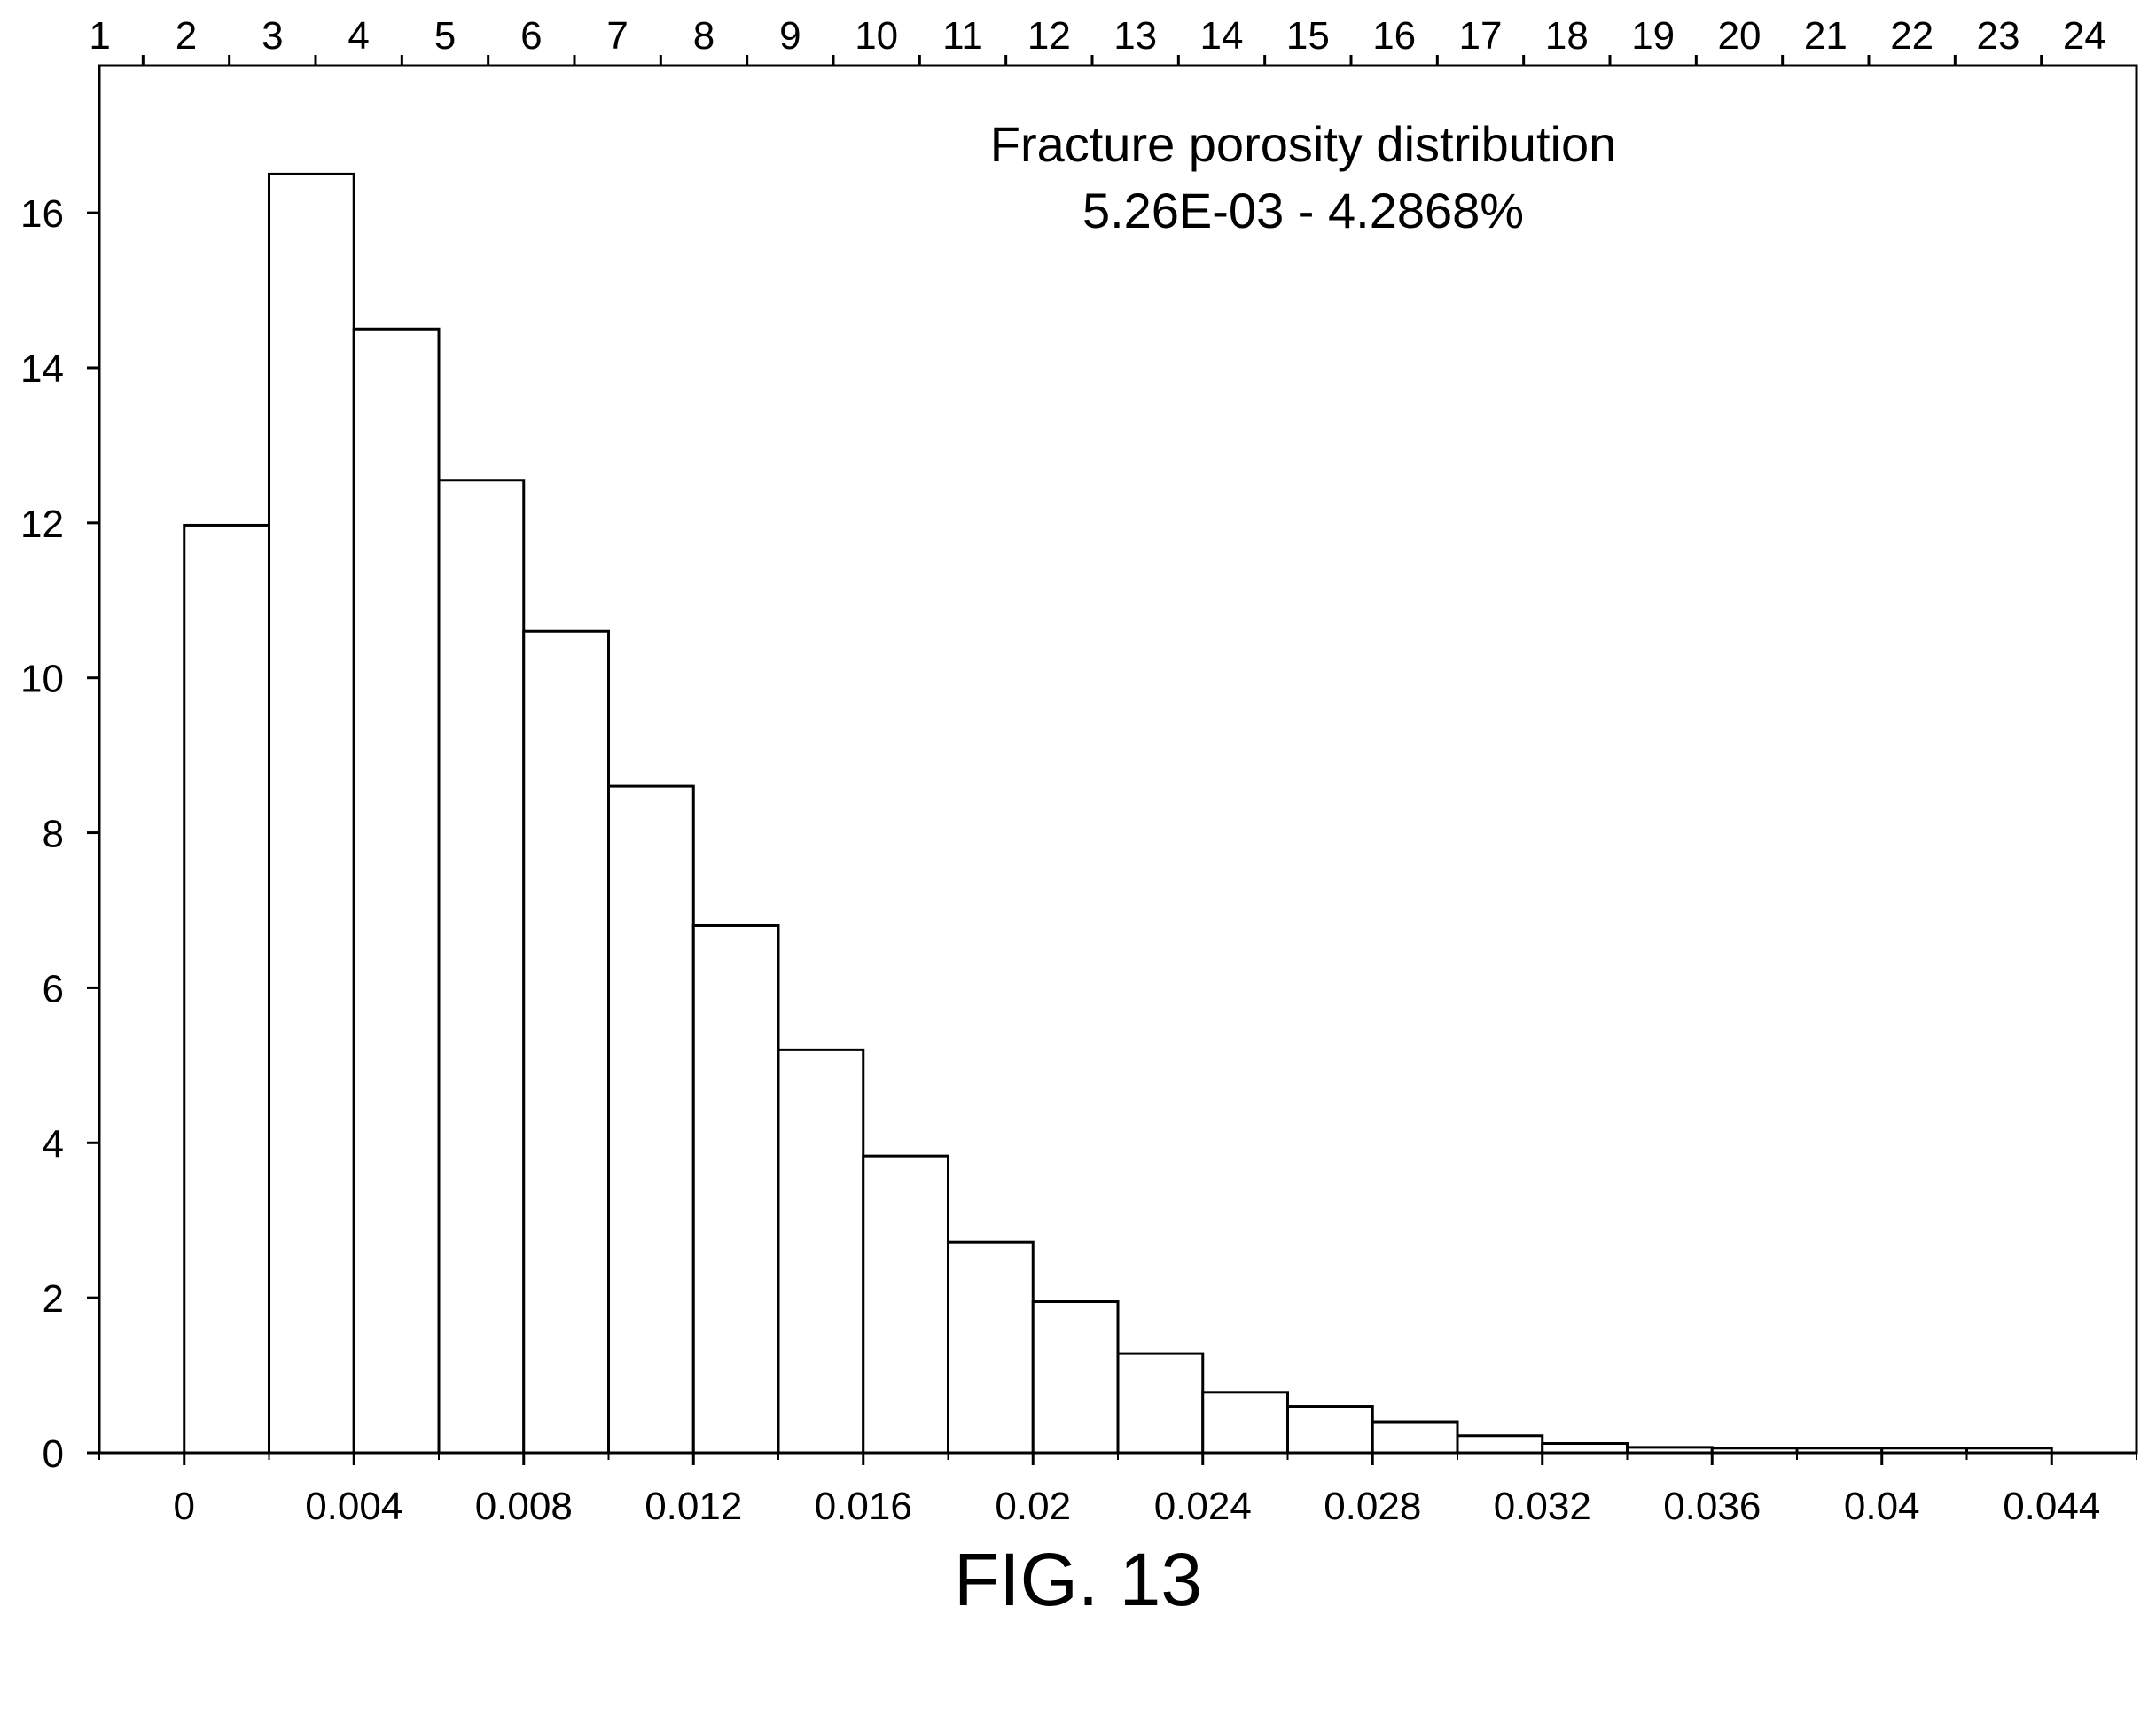 The height and width of the screenshot is (1716, 2156). Describe the element at coordinates (42, 214) in the screenshot. I see `y-tick-label: 16` at that location.